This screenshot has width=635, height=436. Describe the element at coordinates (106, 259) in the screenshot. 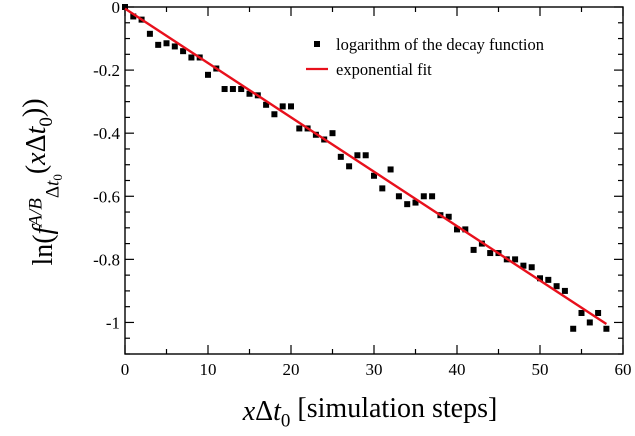

I see `y-tick-label: -0.8` at that location.